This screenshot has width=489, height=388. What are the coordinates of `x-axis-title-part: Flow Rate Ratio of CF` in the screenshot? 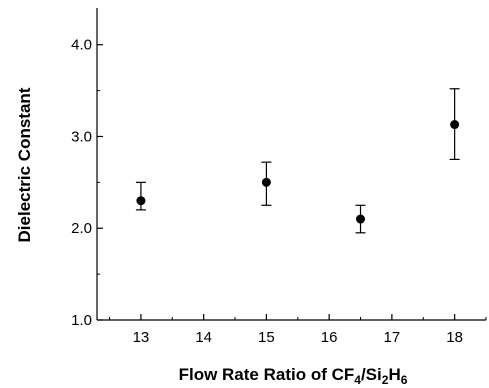 It's located at (267, 374).